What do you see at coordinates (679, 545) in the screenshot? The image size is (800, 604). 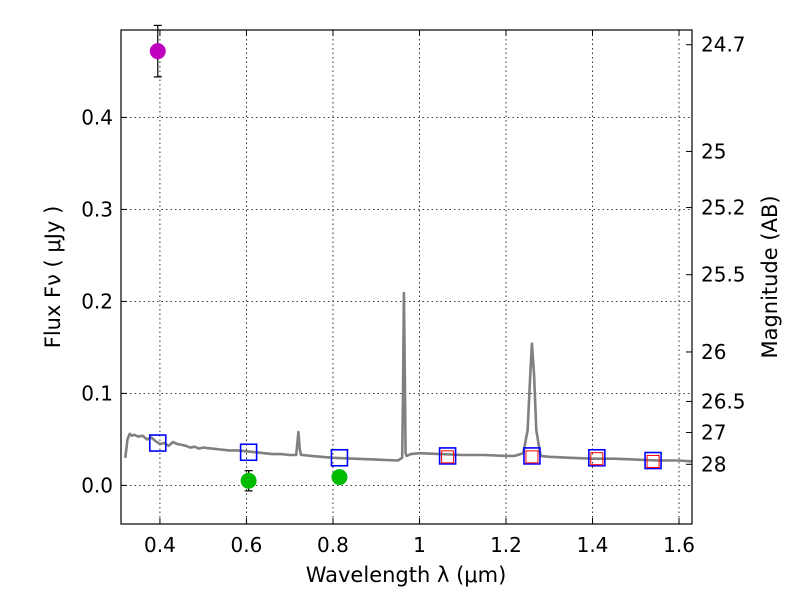 I see `x-tick-label: 1.6` at bounding box center [679, 545].